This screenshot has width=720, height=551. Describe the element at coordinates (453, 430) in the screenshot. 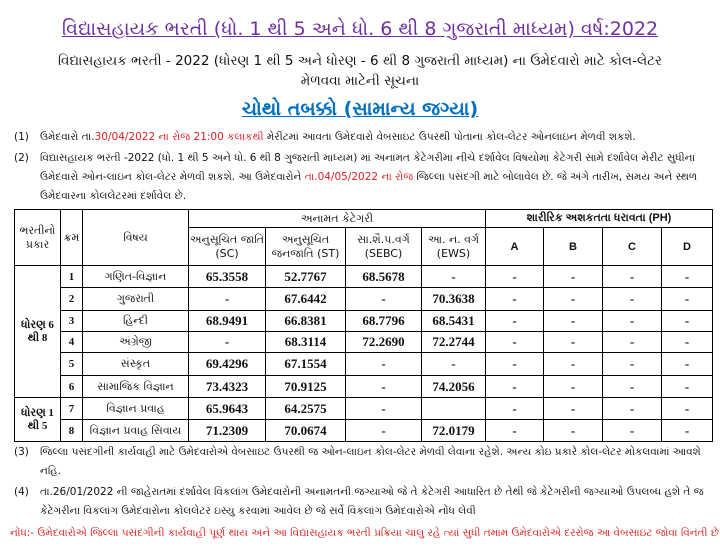

I see `cell-ews: 72.0179` at that location.